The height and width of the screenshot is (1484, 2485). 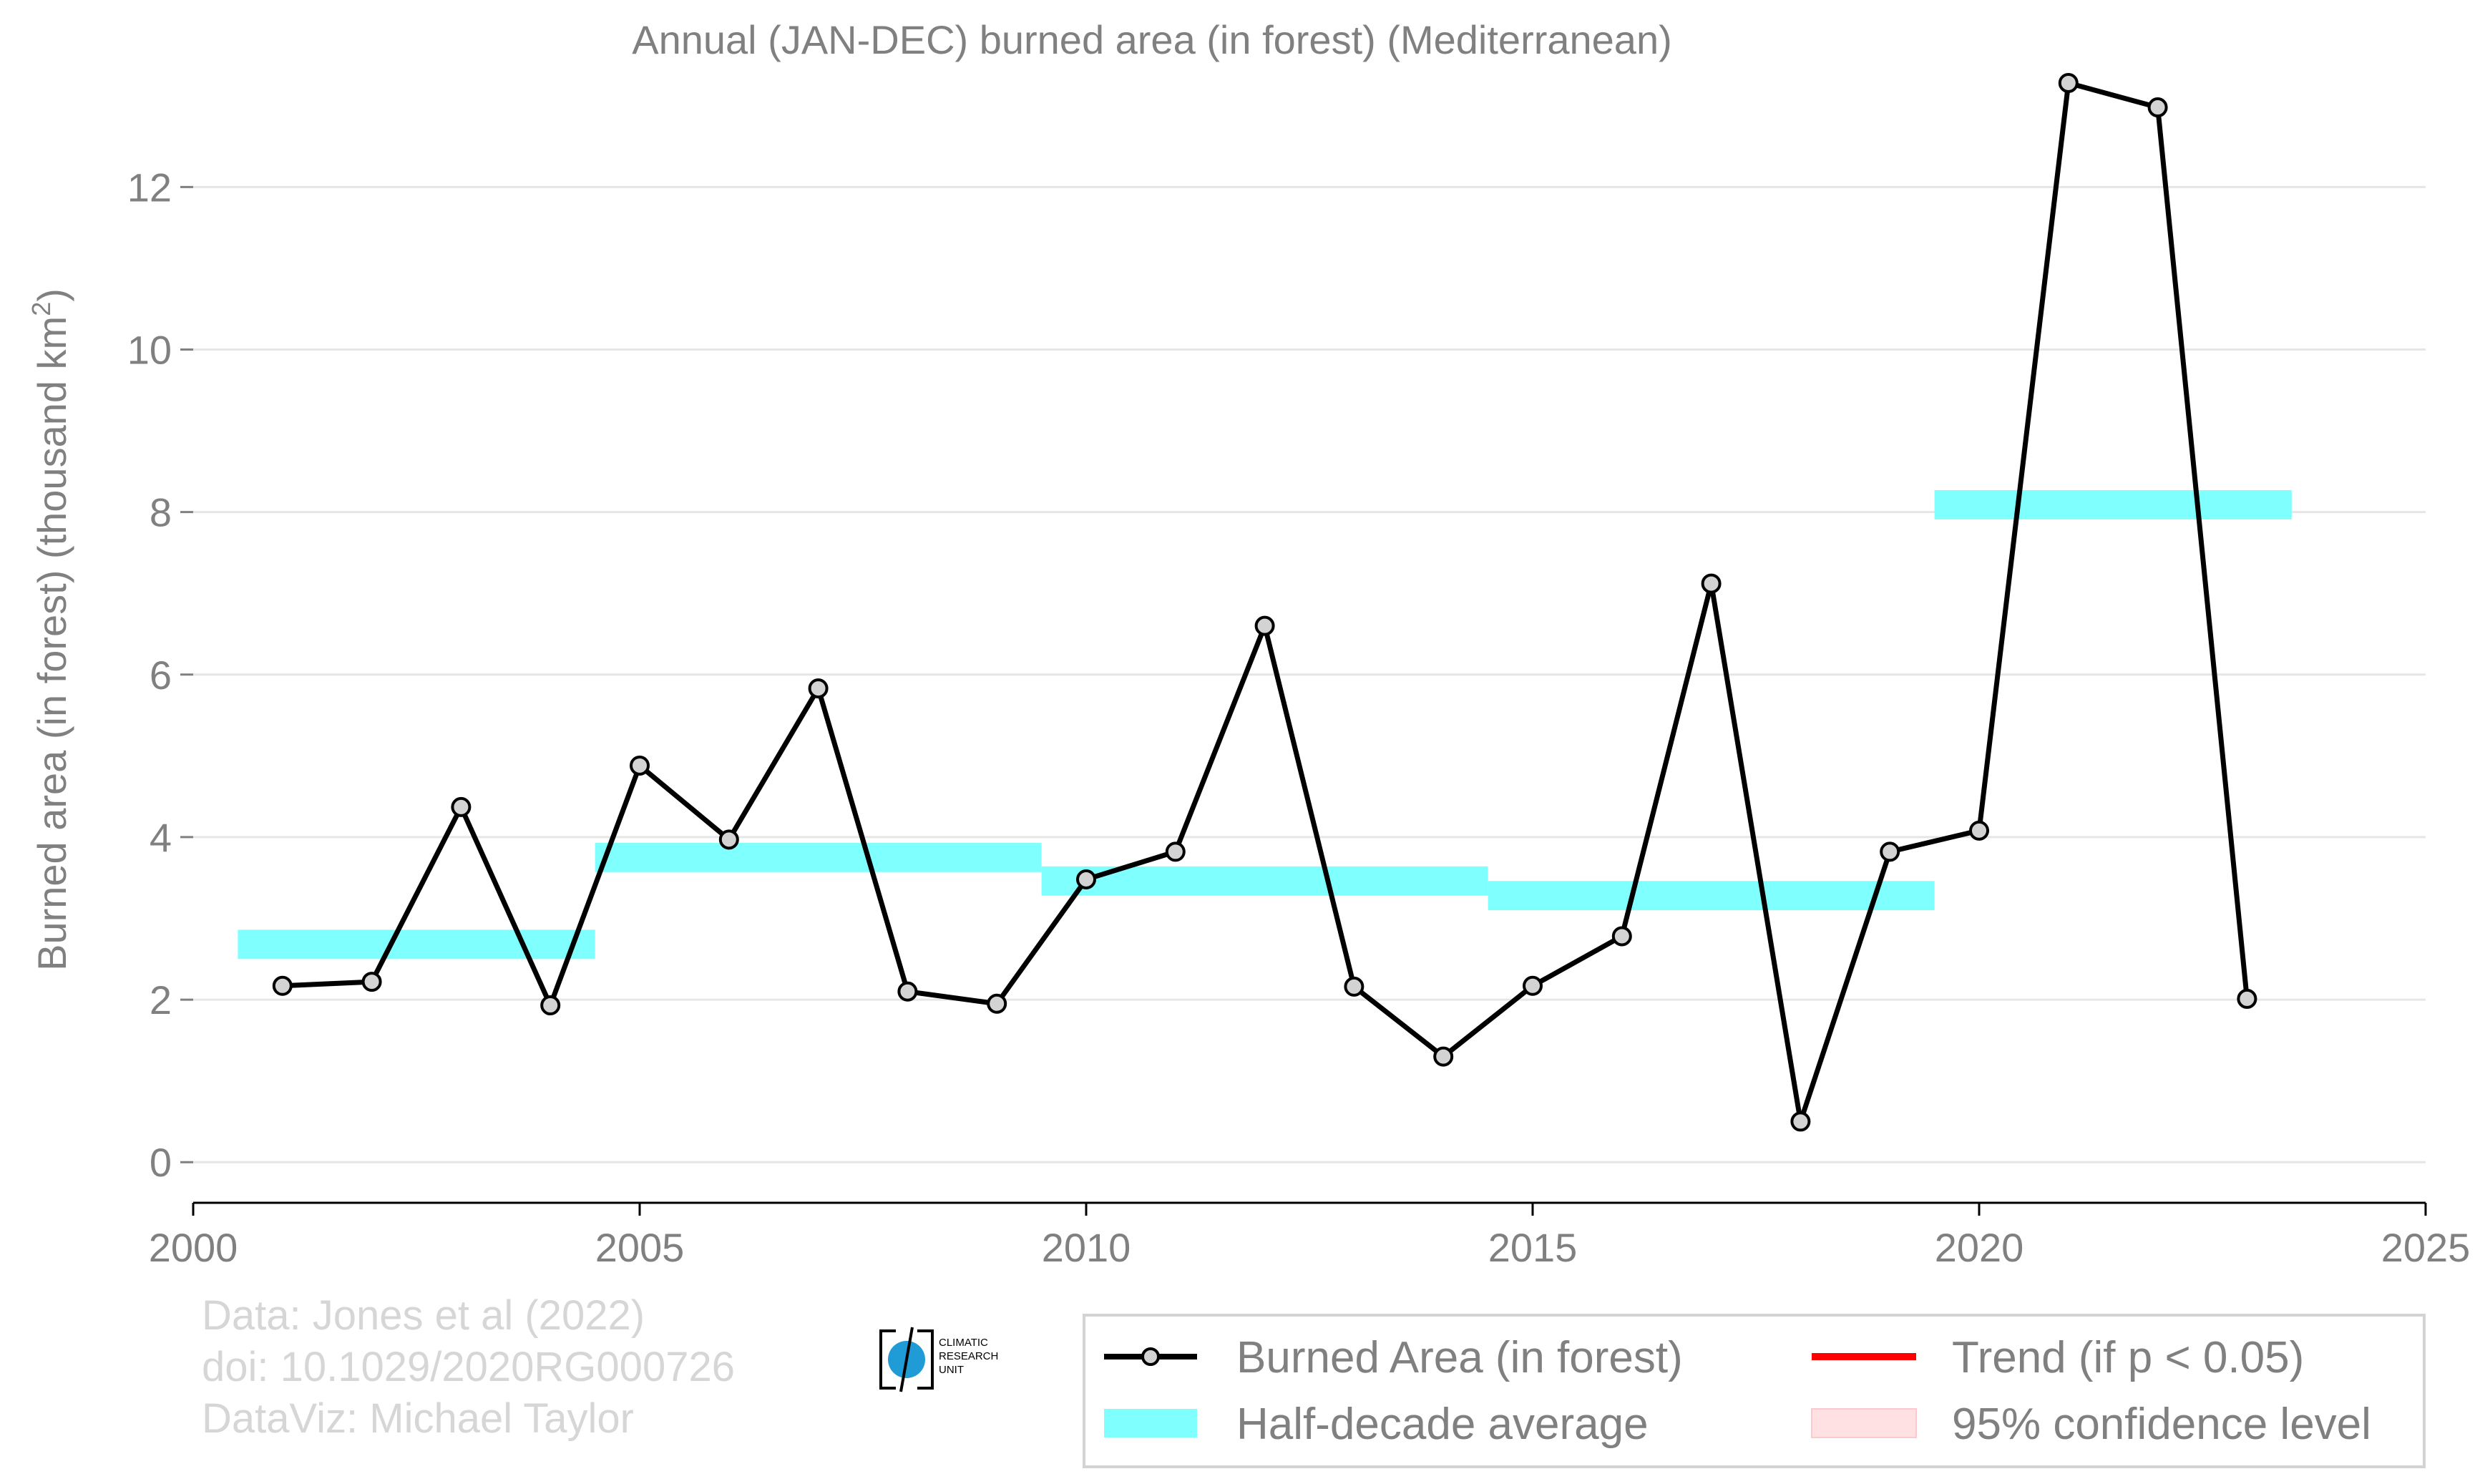 I want to click on y-tick-label: 6, so click(x=161, y=675).